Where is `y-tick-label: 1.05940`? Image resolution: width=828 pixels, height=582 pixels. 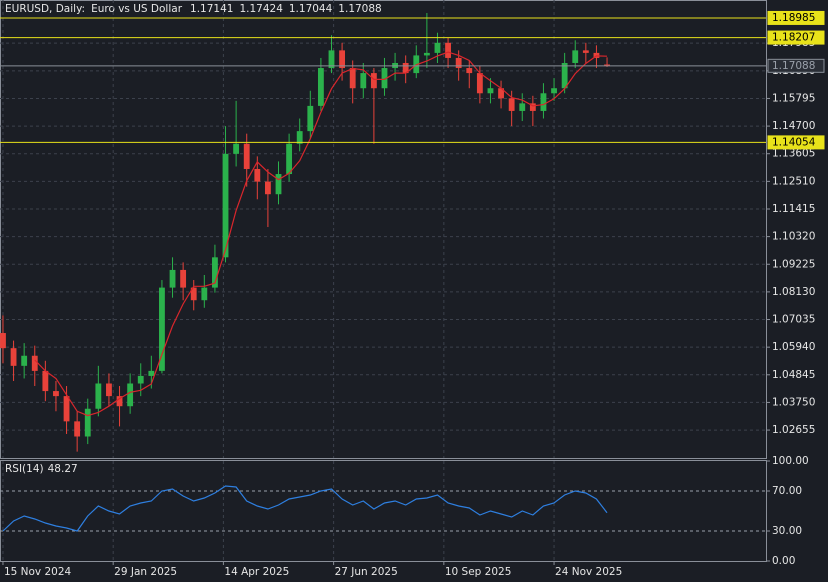
y-tick-label: 1.05940 is located at coordinates (793, 347).